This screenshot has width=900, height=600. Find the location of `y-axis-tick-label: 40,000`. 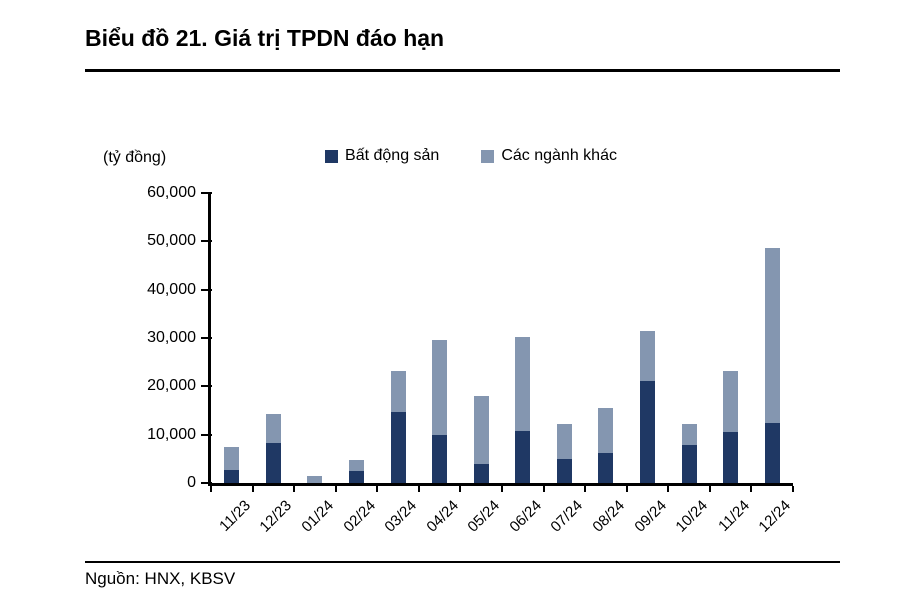

y-axis-tick-label: 40,000 is located at coordinates (171, 289).